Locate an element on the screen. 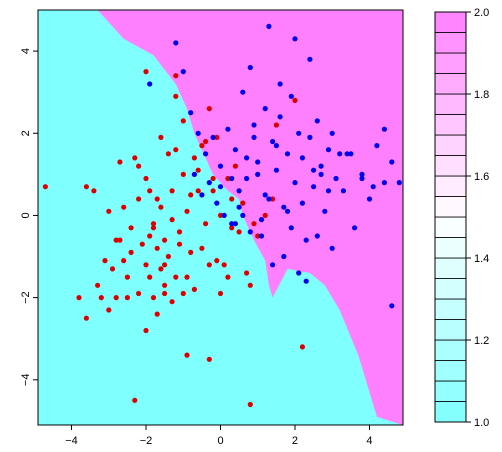 The image size is (502, 452). y-tick-label: 2 is located at coordinates (26, 133).